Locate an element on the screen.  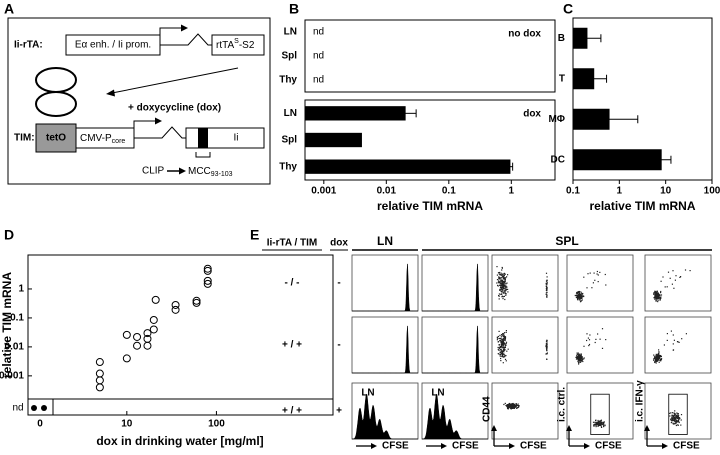
y-tick-label: 1 is located at coordinates (21, 289).